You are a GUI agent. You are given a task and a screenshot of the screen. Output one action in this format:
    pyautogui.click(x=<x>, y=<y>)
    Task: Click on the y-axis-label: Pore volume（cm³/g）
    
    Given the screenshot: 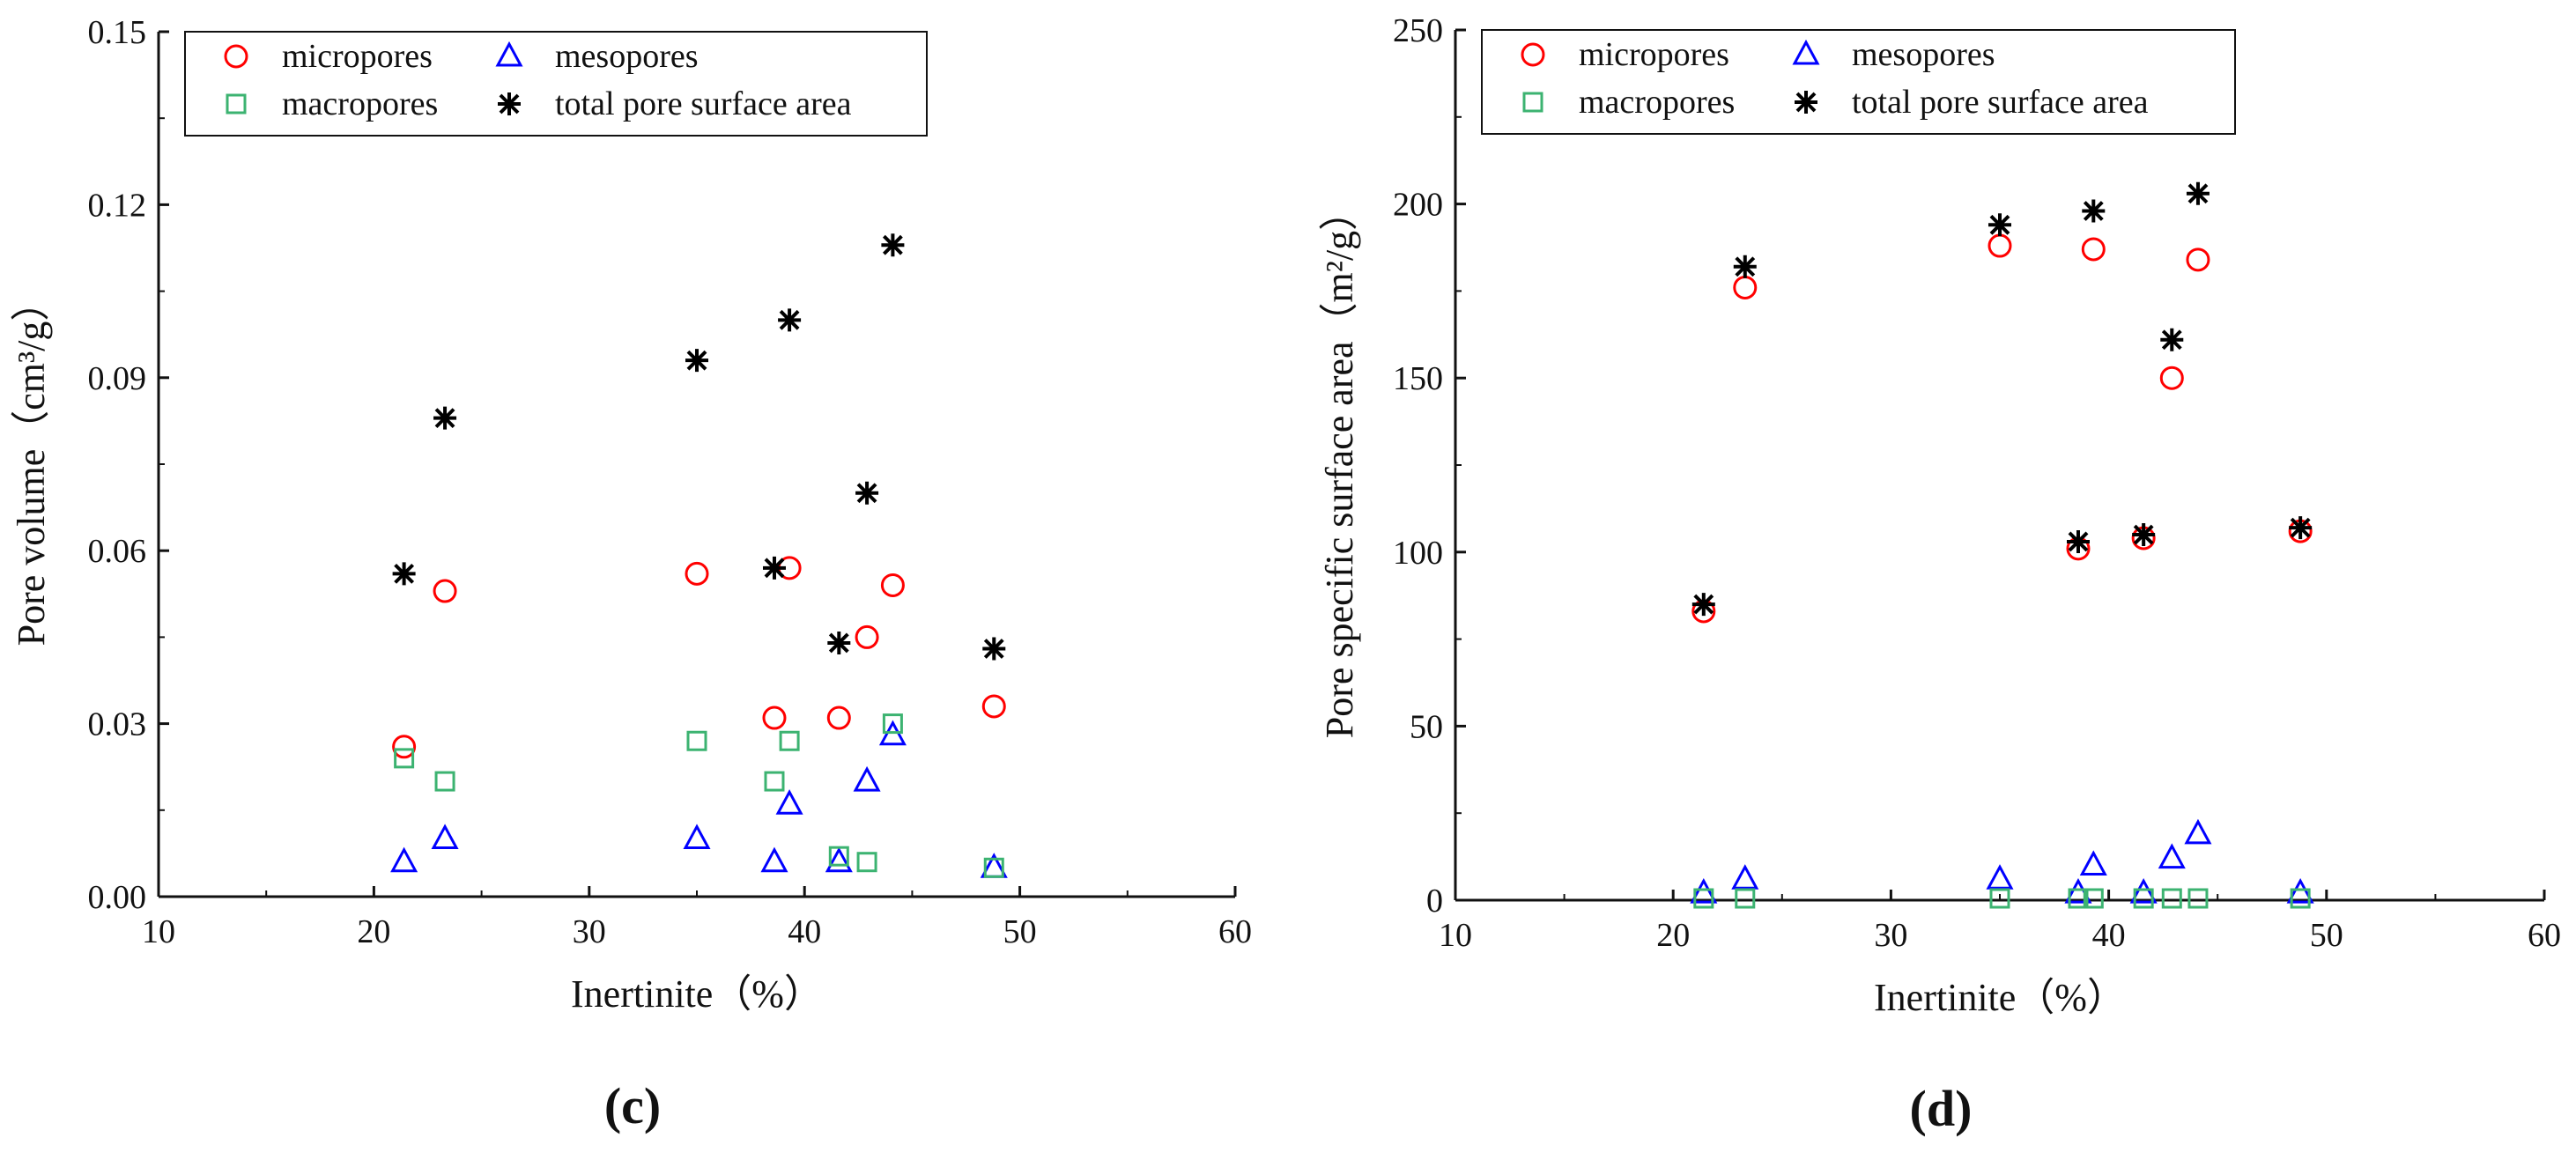 What is the action you would take?
    pyautogui.click(x=31, y=464)
    